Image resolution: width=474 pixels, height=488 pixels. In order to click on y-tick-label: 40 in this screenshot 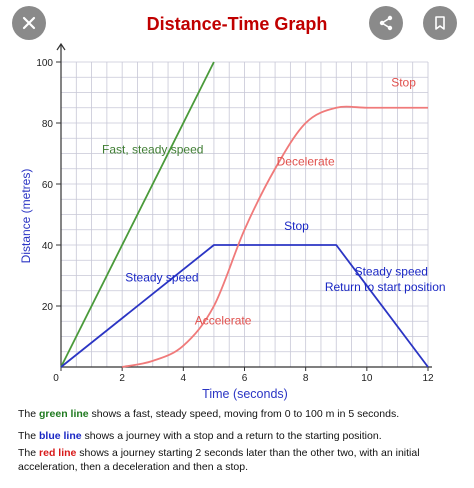, I will do `click(48, 246)`.